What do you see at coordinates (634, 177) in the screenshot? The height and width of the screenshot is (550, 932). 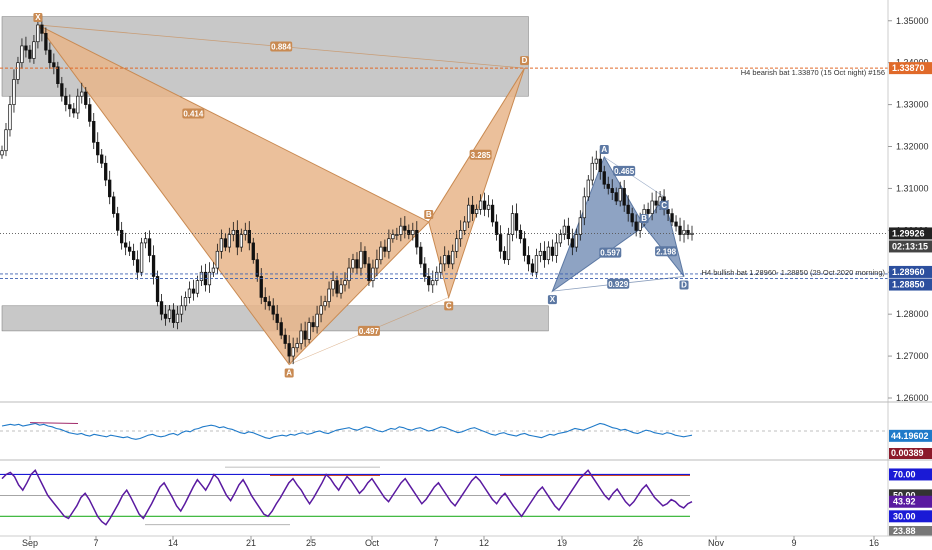 I see `pattern-1-ac` at bounding box center [634, 177].